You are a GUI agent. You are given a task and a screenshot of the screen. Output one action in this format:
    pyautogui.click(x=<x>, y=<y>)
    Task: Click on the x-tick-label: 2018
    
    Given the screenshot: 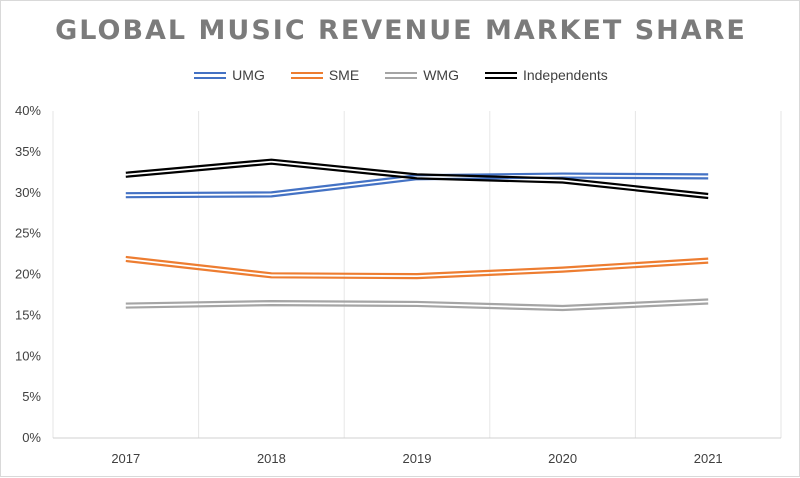 What is the action you would take?
    pyautogui.click(x=271, y=458)
    